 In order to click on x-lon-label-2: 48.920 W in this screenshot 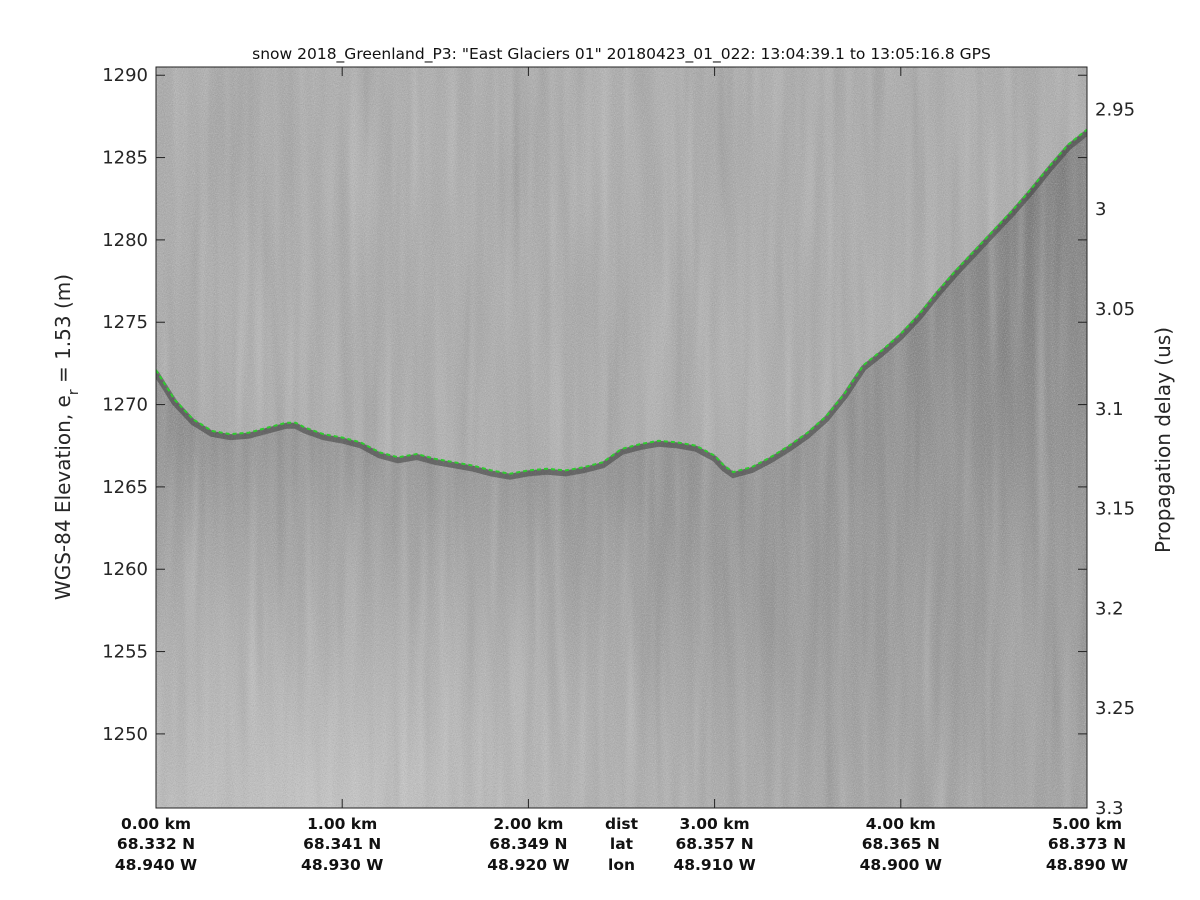, I will do `click(528, 865)`.